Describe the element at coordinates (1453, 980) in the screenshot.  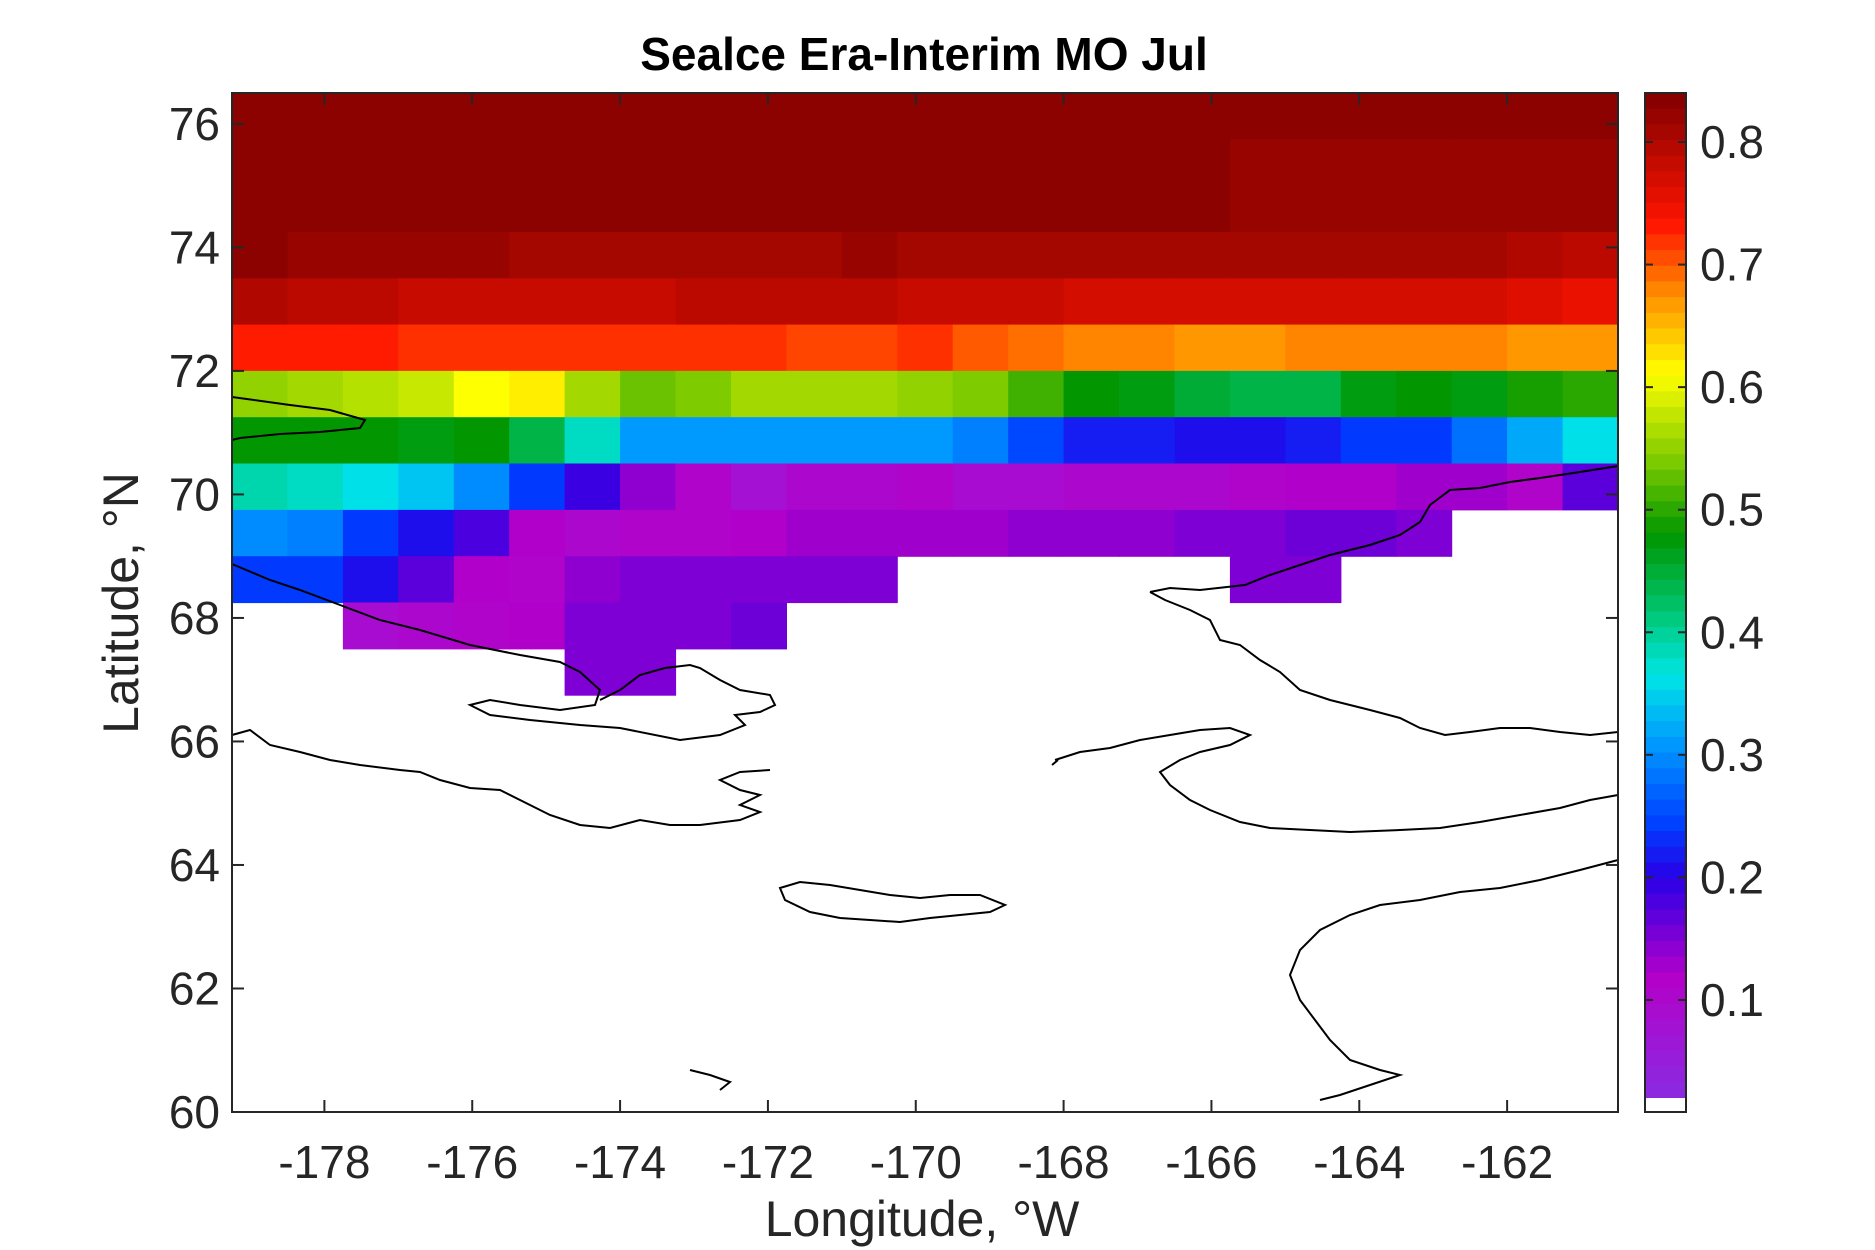
I see `coastline-alaska-south` at that location.